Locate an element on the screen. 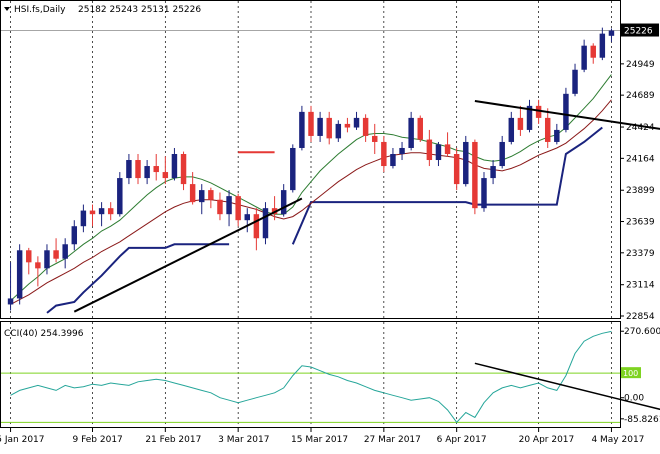 The height and width of the screenshot is (454, 660). chart-symbol: HSI.fs,Daily is located at coordinates (40, 10).